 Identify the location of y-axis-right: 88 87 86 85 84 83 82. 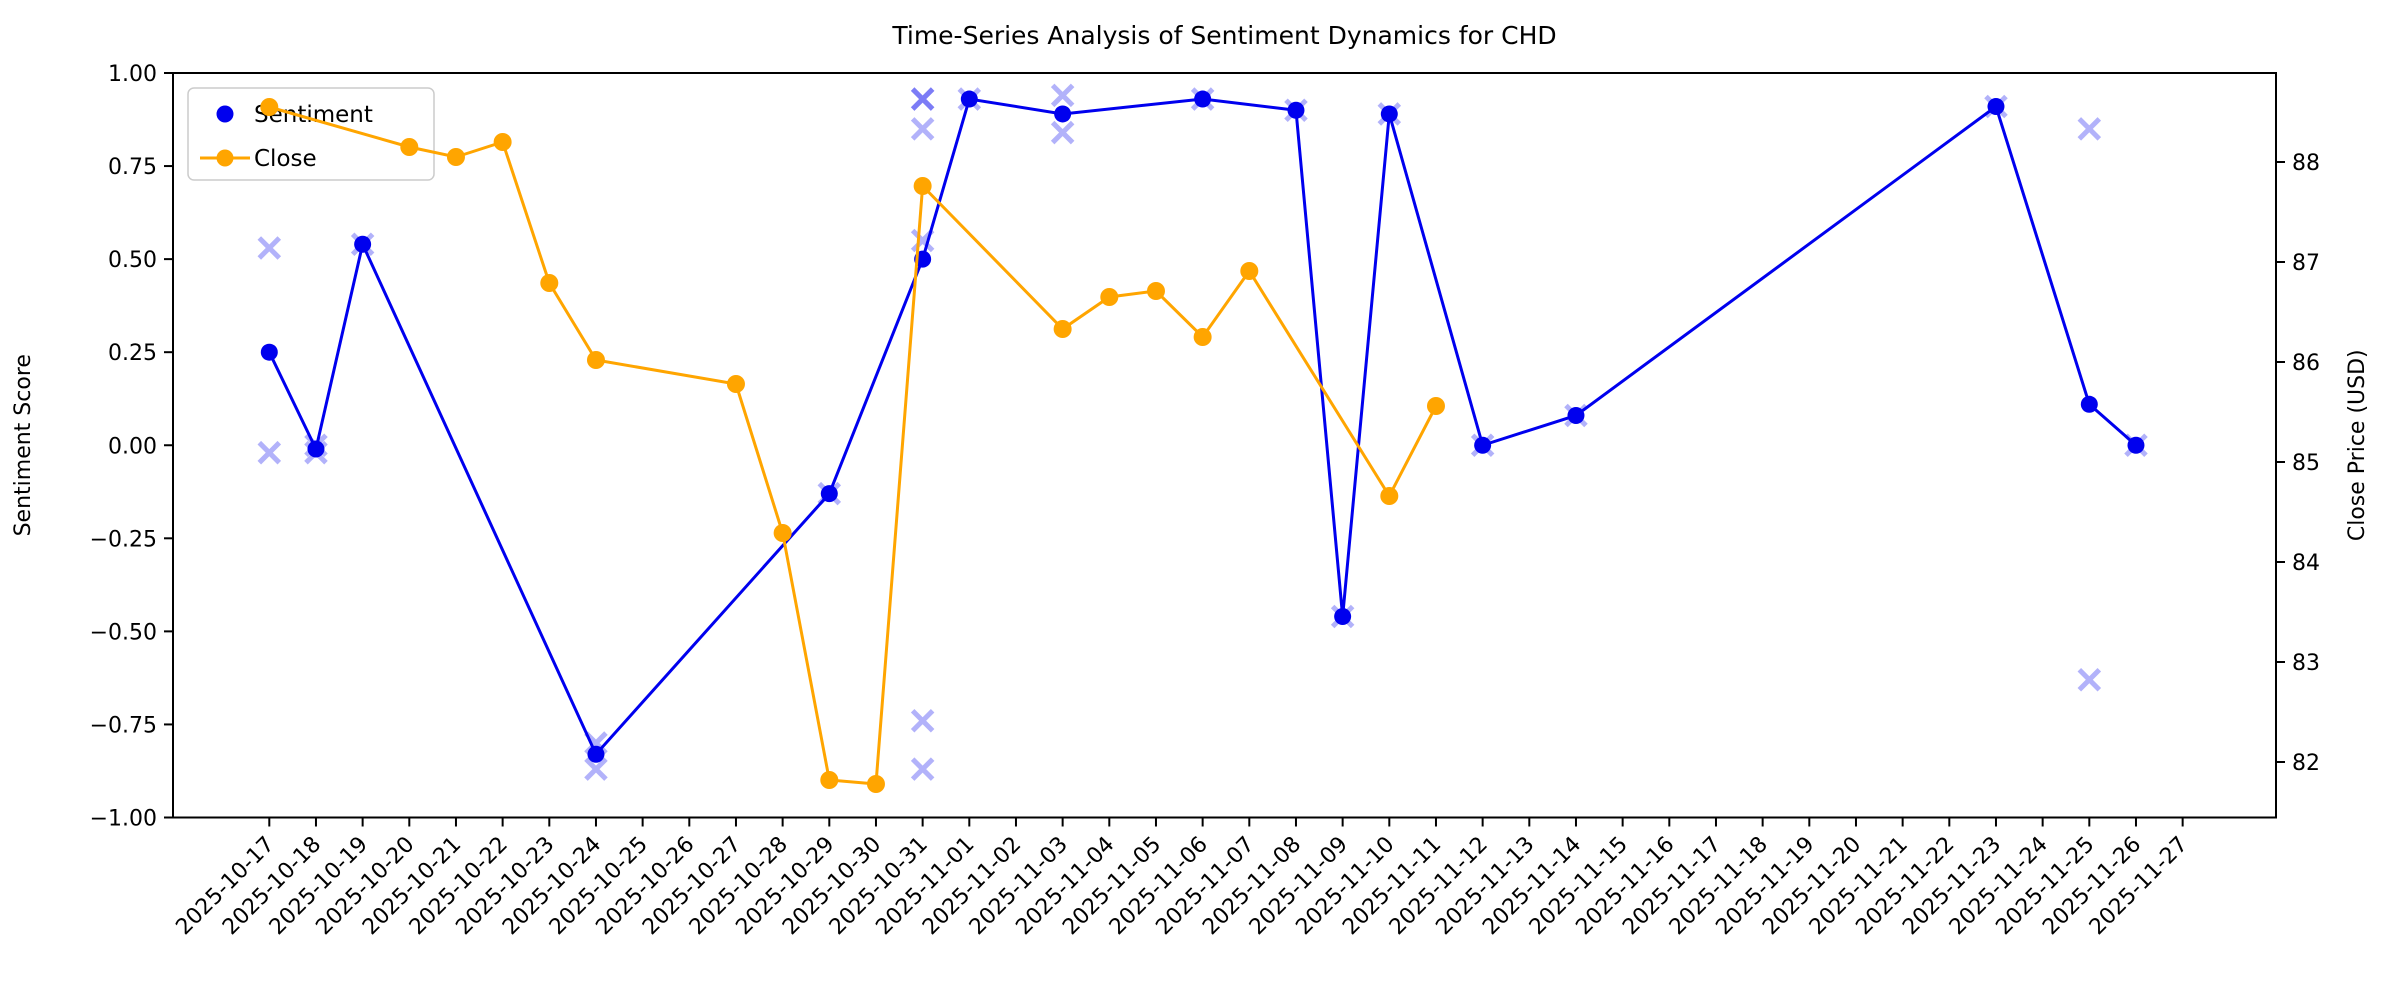
(2298, 463).